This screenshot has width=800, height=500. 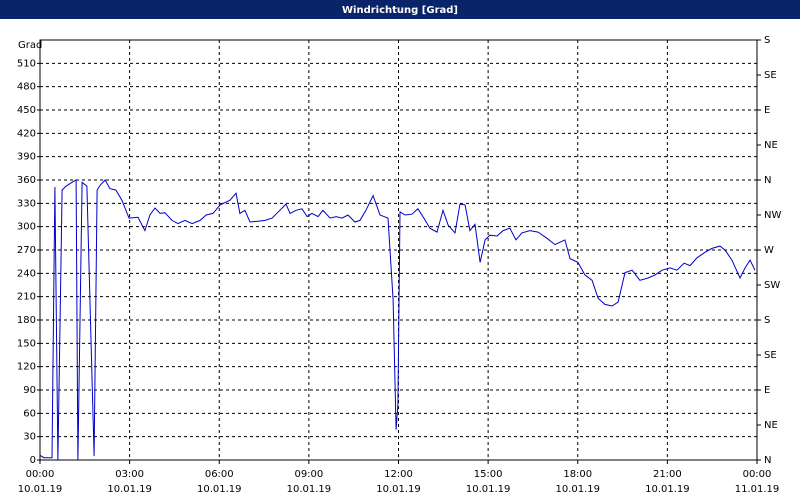 What do you see at coordinates (577, 474) in the screenshot?
I see `x-tick-label: 18:00` at bounding box center [577, 474].